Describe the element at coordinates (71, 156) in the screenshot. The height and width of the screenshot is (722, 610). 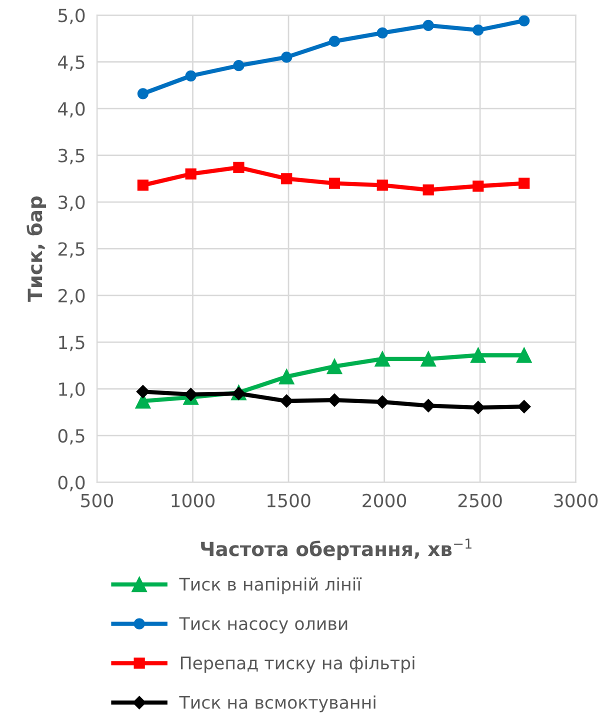
I see `y-tick-label: 3,5` at that location.